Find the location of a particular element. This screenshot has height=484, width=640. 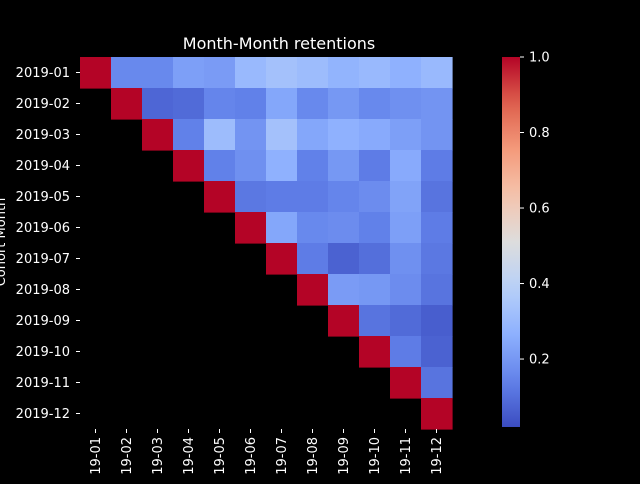

colorbar-tick-label: 0.6 is located at coordinates (539, 209).